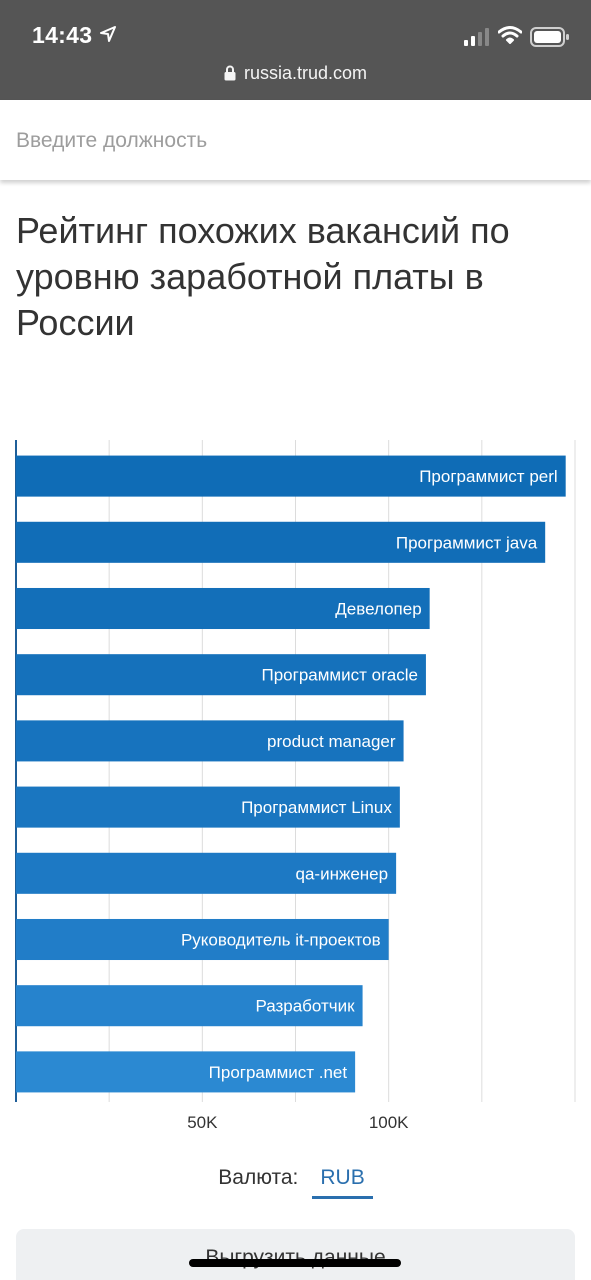  I want to click on bar-label: Девелопер, so click(378, 609).